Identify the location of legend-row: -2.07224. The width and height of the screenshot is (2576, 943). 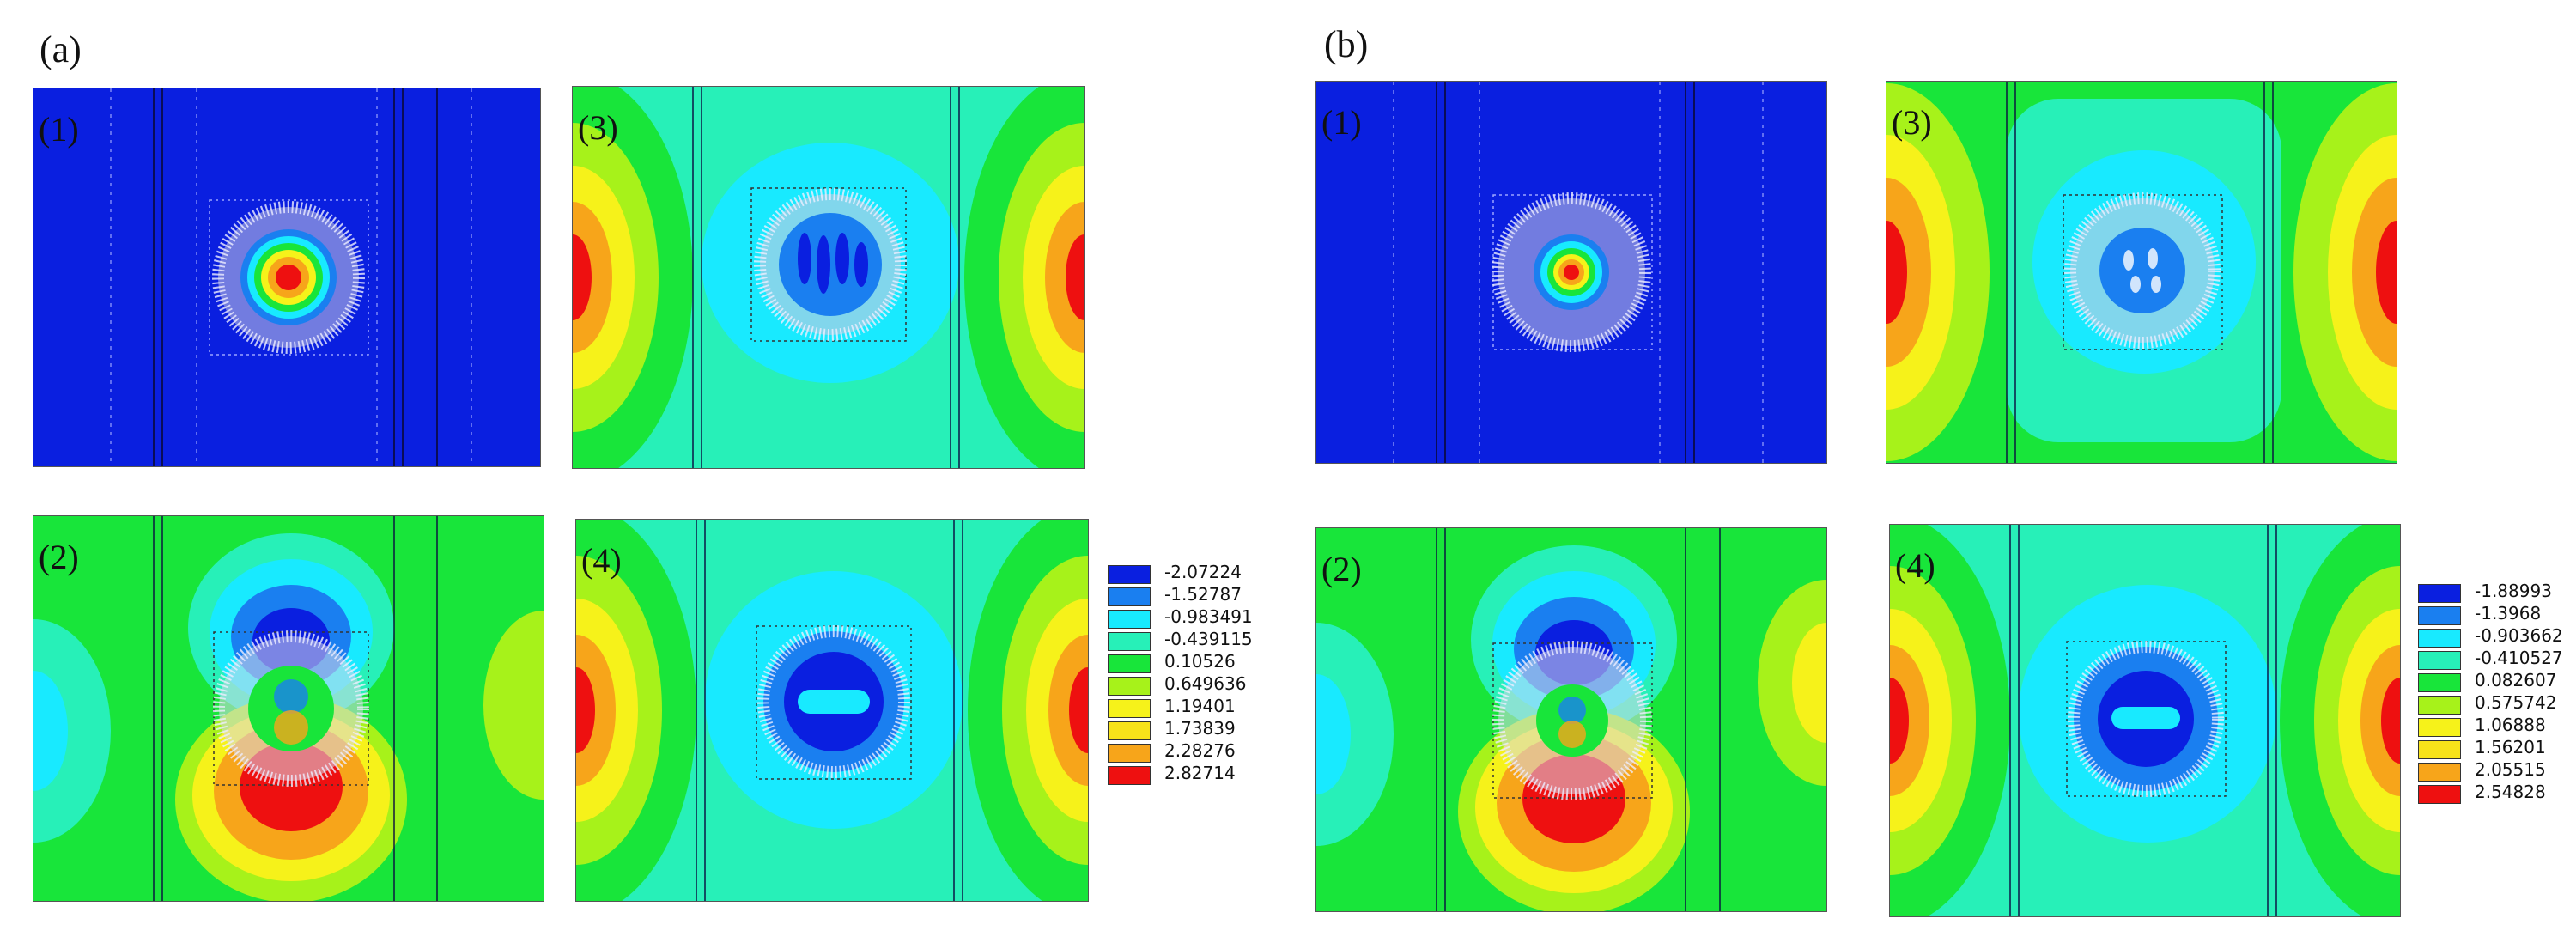
(1193, 573).